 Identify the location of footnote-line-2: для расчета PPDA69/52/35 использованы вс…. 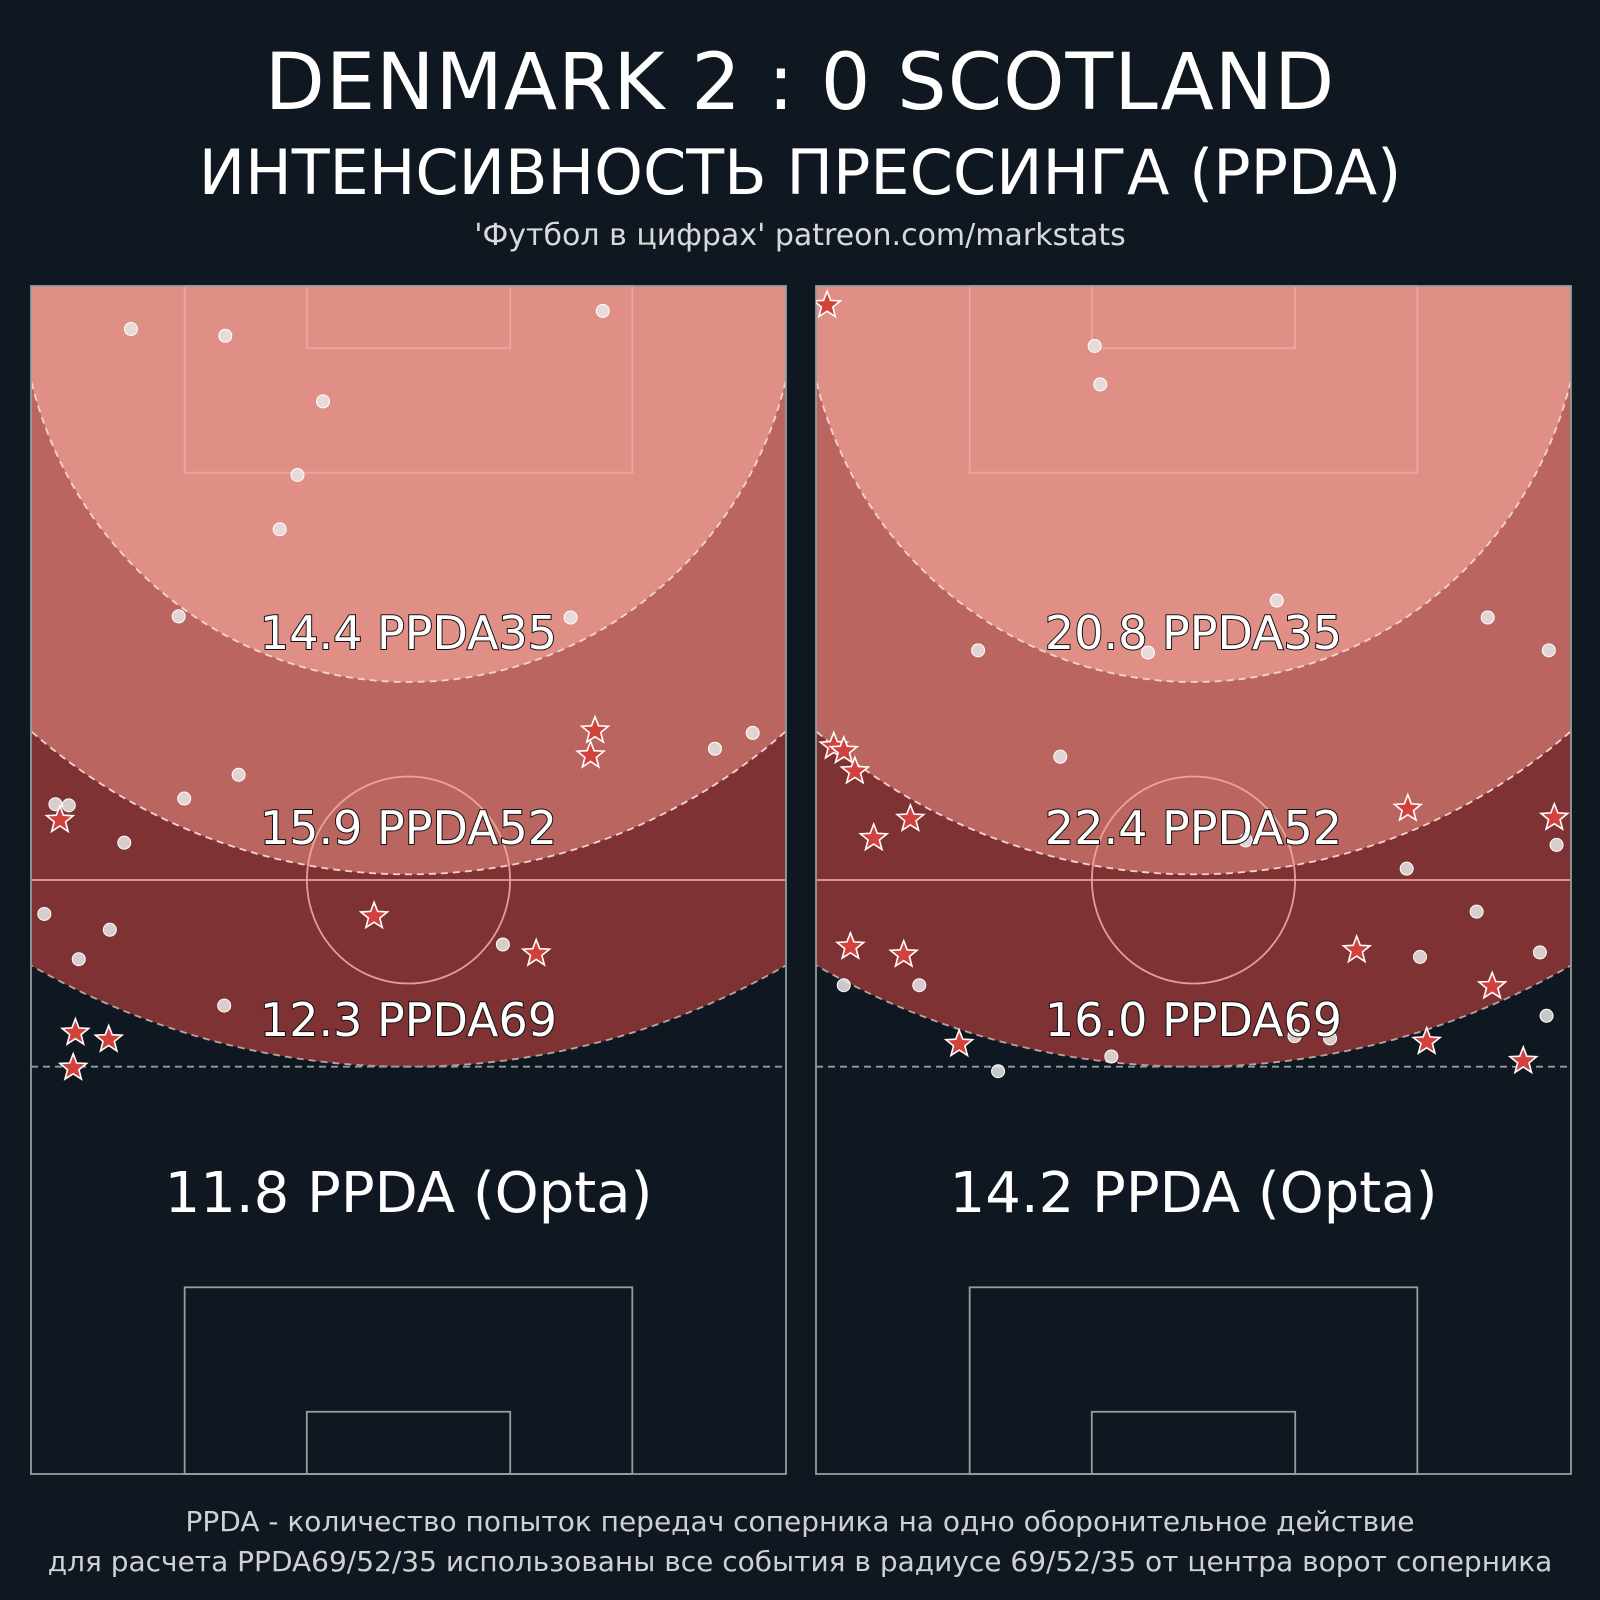
(800, 1561).